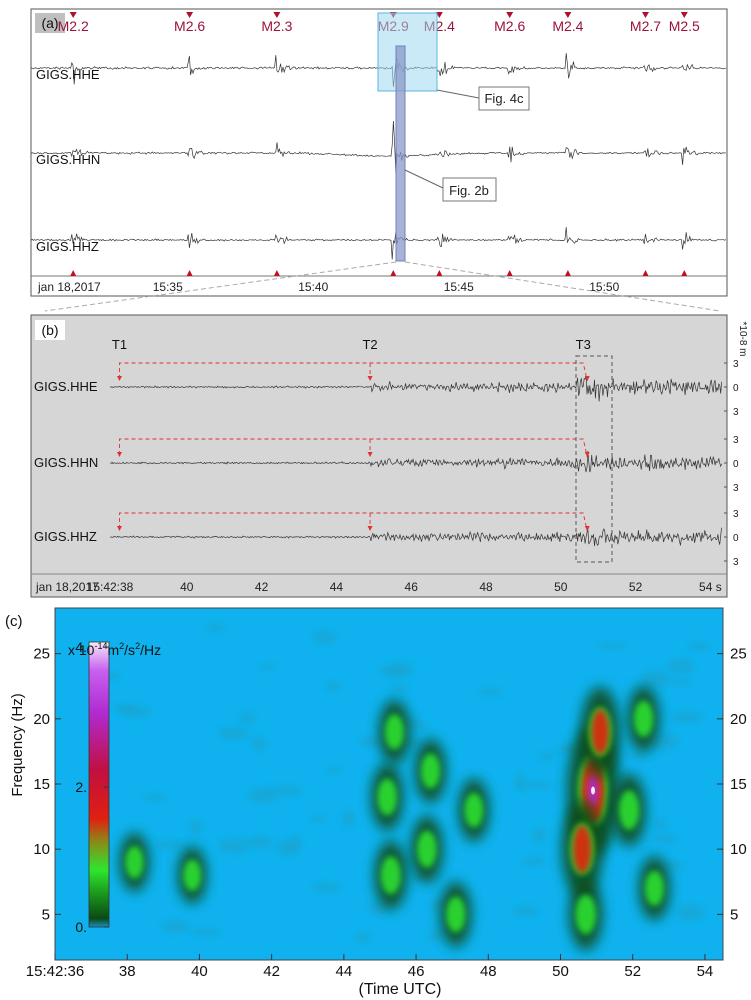 The width and height of the screenshot is (751, 1000). What do you see at coordinates (407, 52) in the screenshot?
I see `fig-4c-highlight` at bounding box center [407, 52].